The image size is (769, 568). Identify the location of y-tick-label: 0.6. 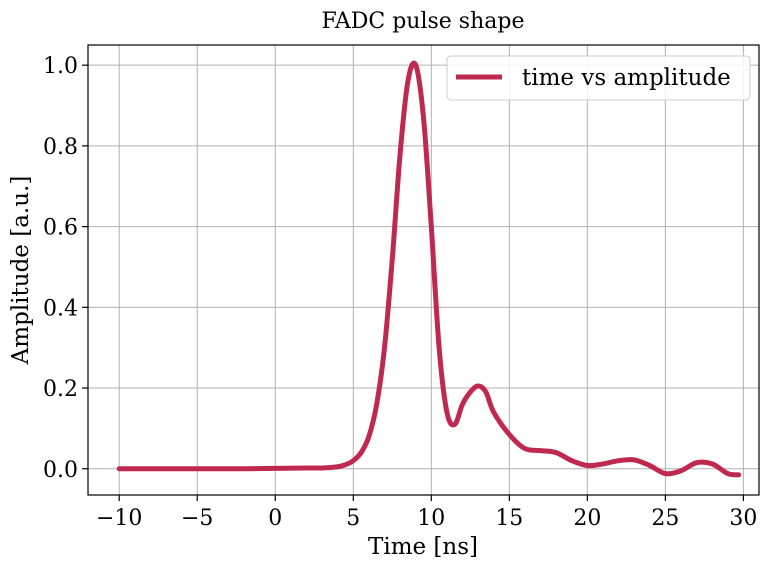
(60, 228).